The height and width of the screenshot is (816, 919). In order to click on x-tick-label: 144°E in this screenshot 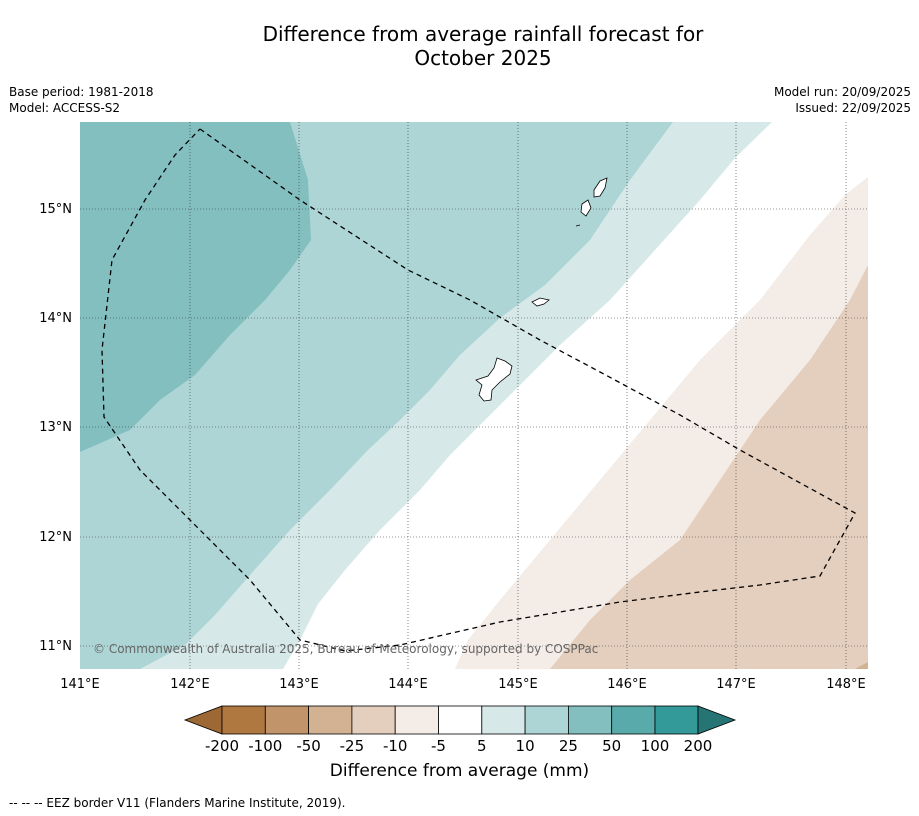, I will do `click(408, 684)`.